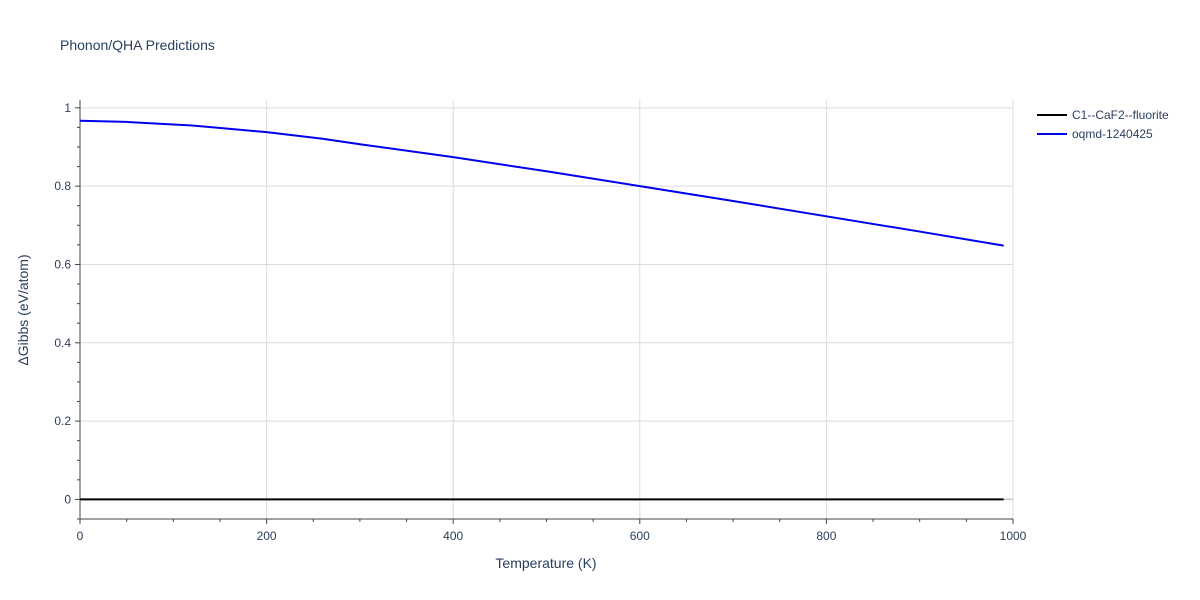 The width and height of the screenshot is (1200, 600). Describe the element at coordinates (23, 309) in the screenshot. I see `y-axis-title: ΔGibbs (eV/atom)` at that location.